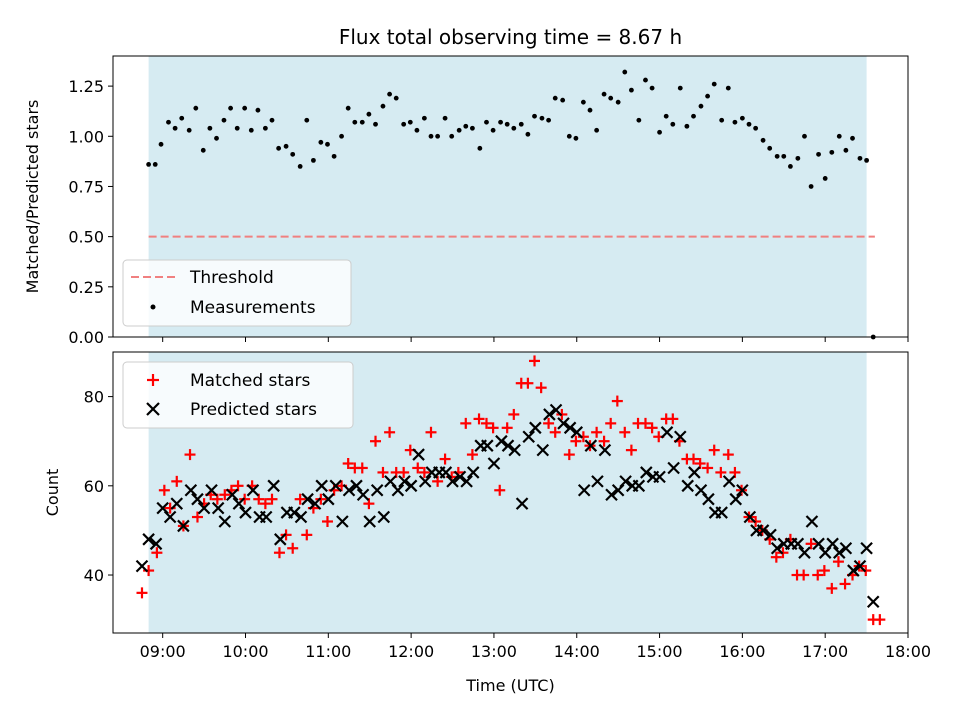 The image size is (960, 720). Describe the element at coordinates (250, 381) in the screenshot. I see `legend-matched-label: Matched stars` at that location.